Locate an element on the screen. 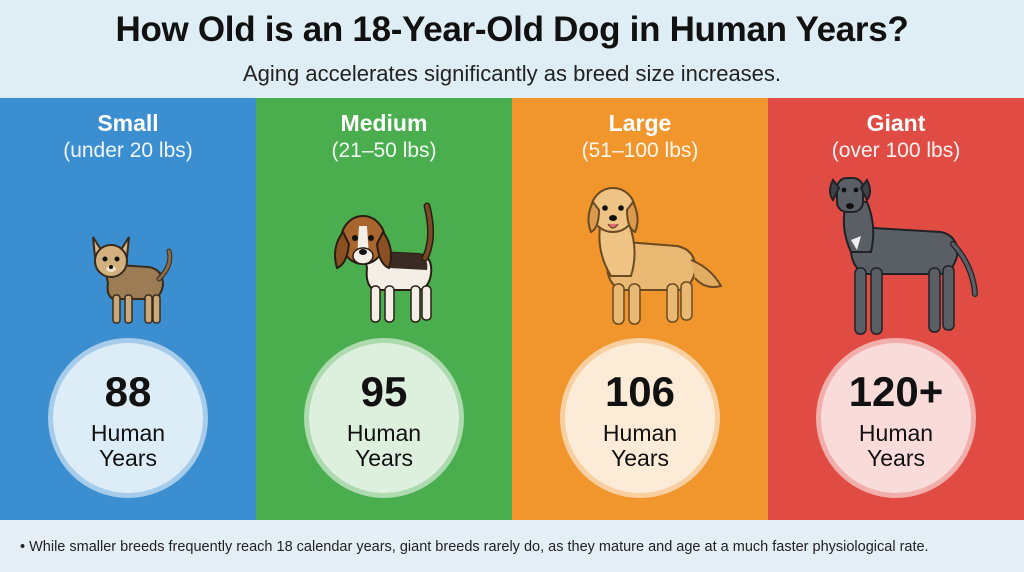  human-years-value: 95 is located at coordinates (384, 391).